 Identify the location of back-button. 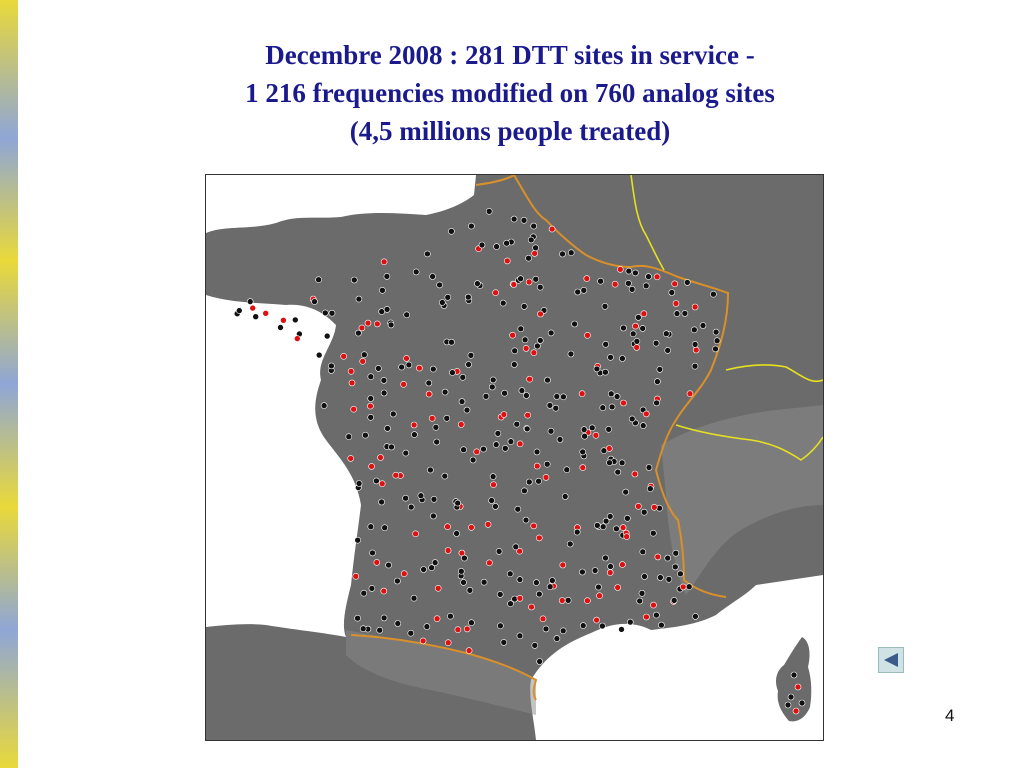
(891, 660).